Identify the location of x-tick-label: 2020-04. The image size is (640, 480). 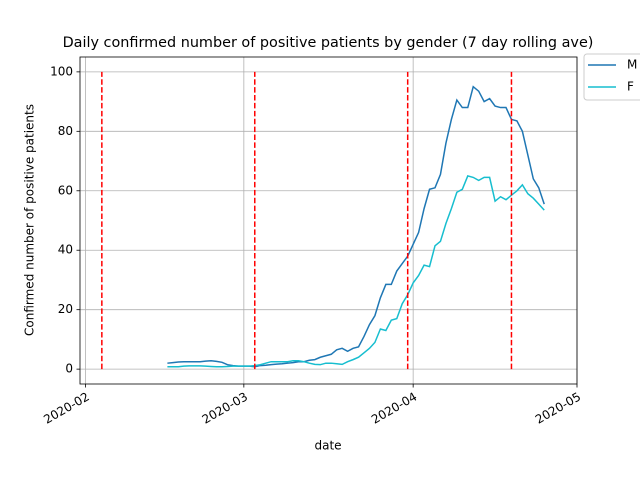
(394, 408).